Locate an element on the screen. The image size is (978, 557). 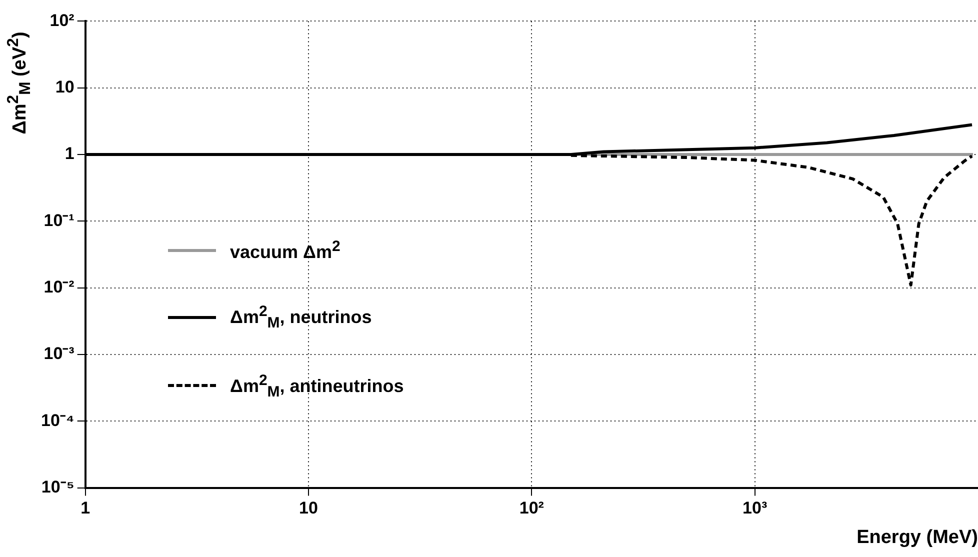
y-tick-label: 1 is located at coordinates (69, 154).